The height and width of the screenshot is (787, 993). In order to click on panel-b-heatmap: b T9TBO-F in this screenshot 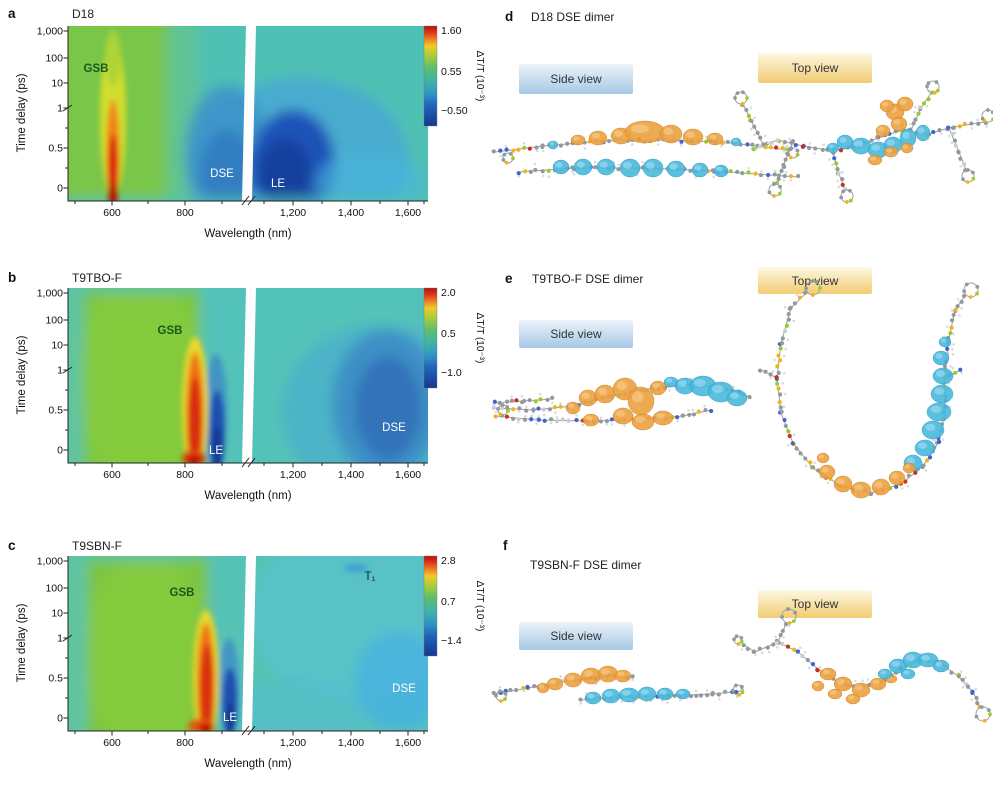, I will do `click(246, 386)`.